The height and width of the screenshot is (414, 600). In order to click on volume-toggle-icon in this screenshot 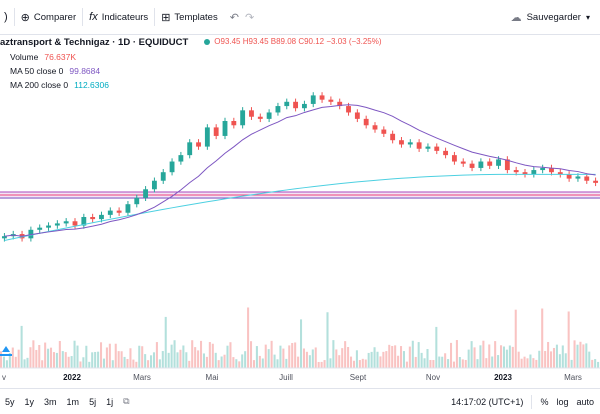, I will do `click(6, 351)`.